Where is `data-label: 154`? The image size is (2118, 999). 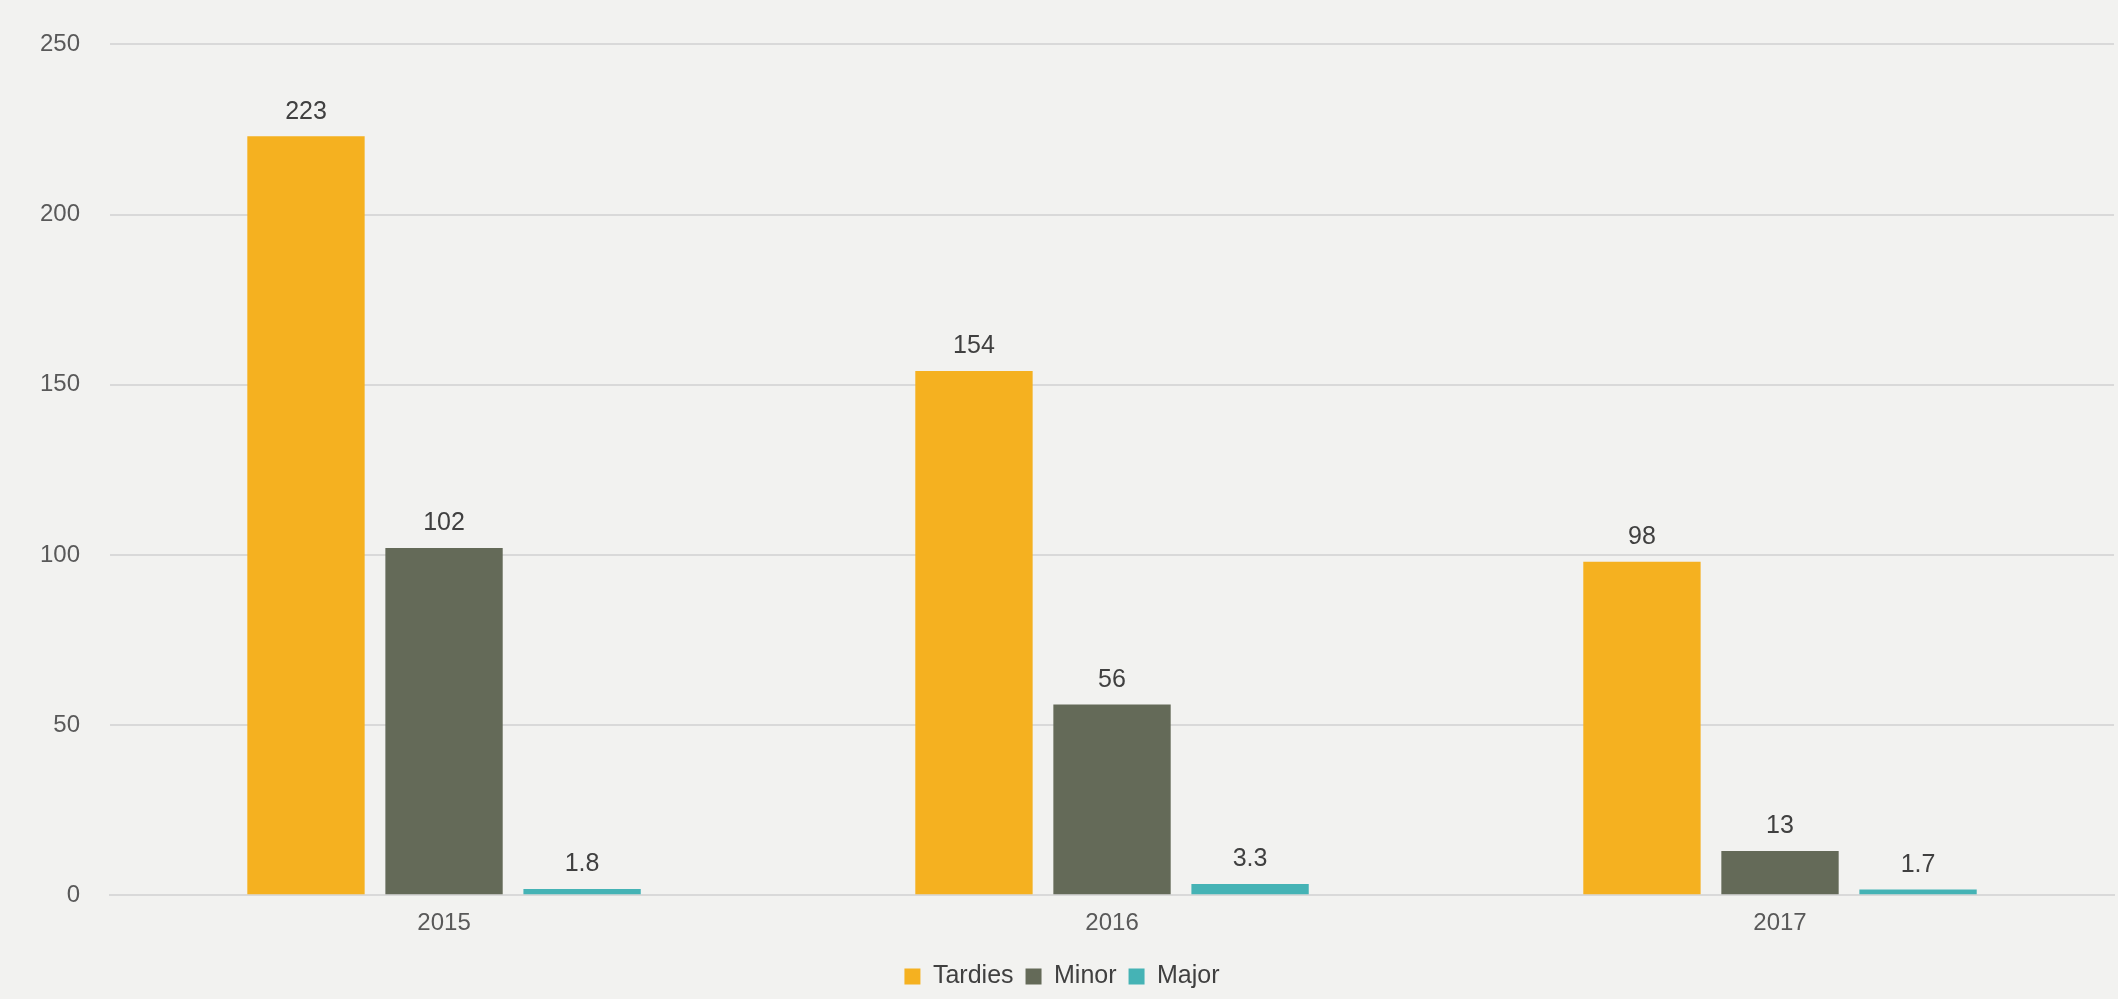 data-label: 154 is located at coordinates (974, 344).